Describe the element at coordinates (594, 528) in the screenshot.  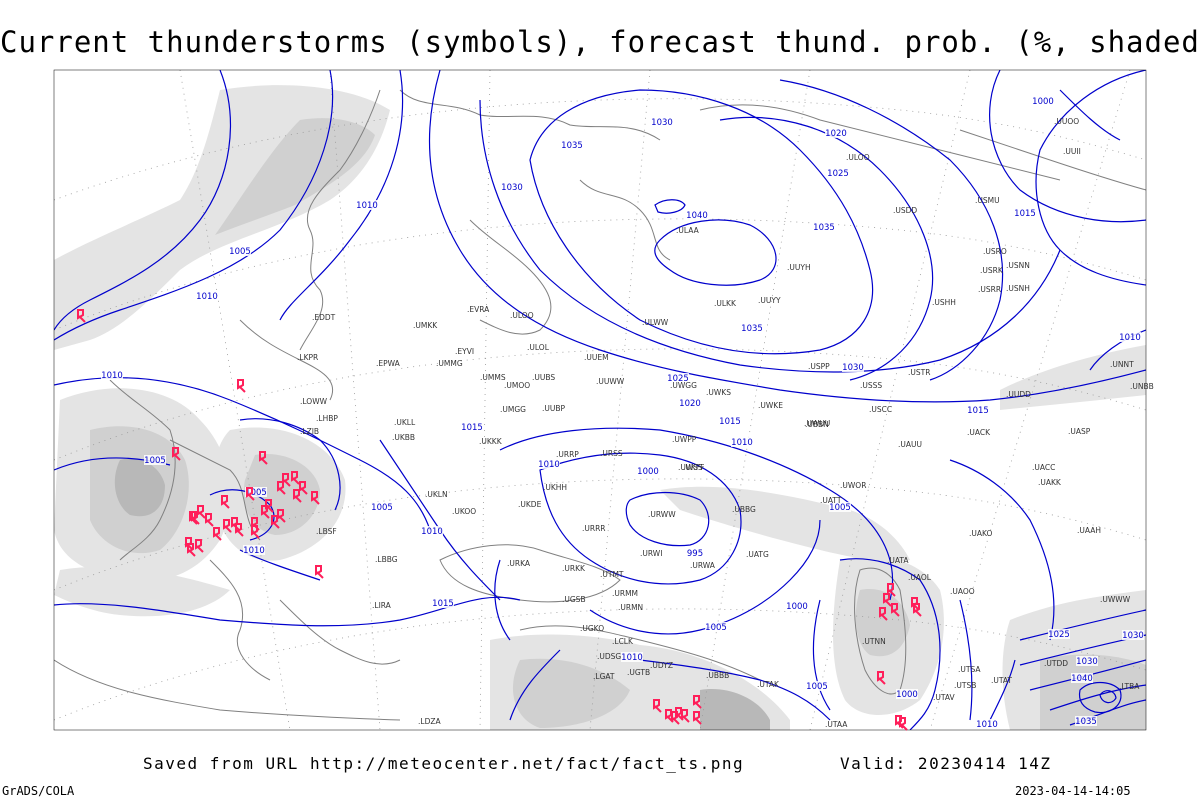
I see `station-label: .URRR` at that location.